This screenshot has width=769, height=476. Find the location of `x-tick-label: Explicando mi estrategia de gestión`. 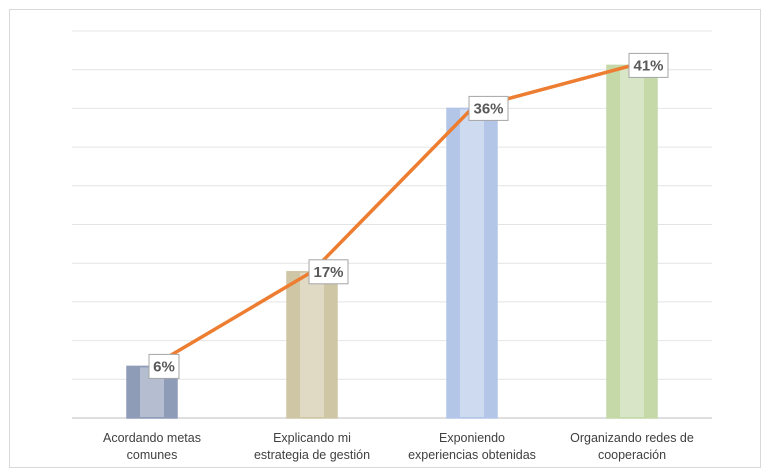

x-tick-label: Explicando mi estrategia de gestión is located at coordinates (312, 446).